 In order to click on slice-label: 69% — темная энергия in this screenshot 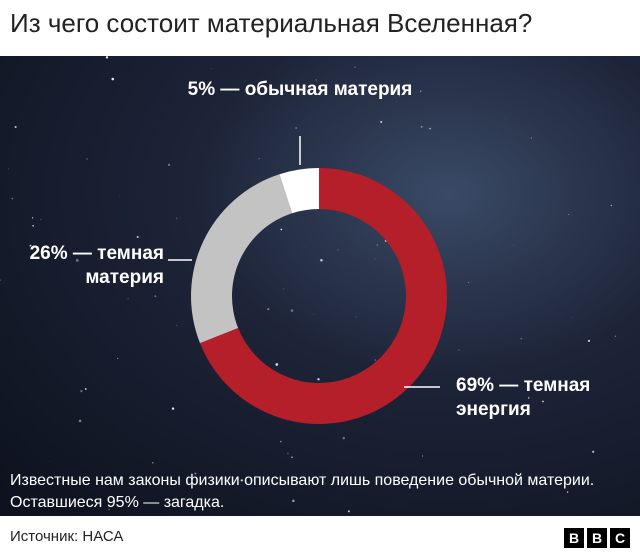, I will do `click(523, 397)`.